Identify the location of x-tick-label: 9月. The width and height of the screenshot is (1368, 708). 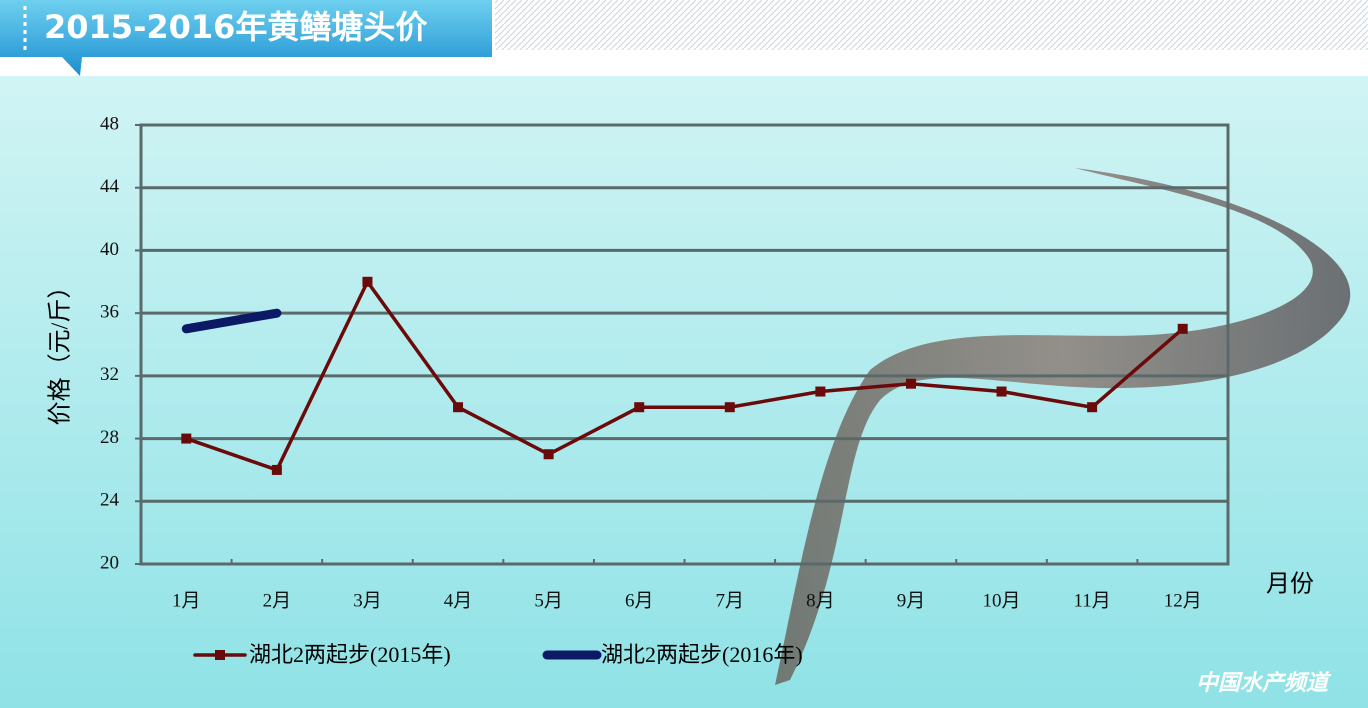
(911, 600).